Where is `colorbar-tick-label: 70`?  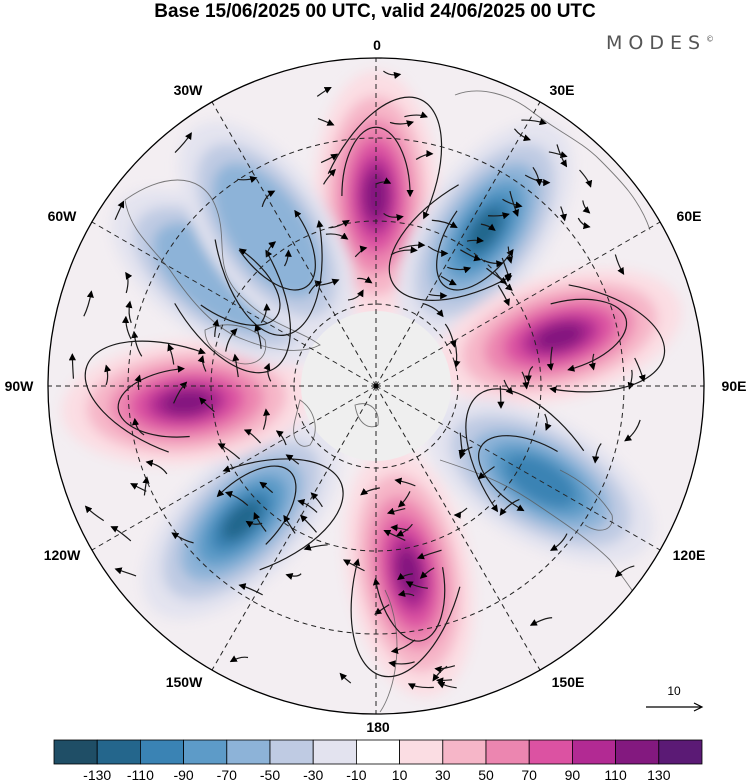 colorbar-tick-label: 70 is located at coordinates (529, 775).